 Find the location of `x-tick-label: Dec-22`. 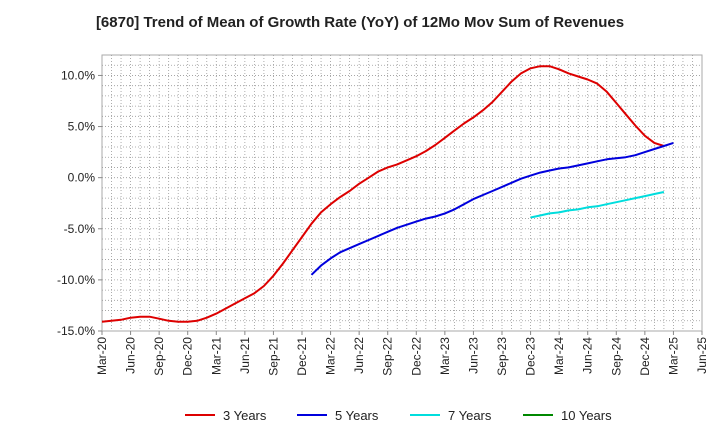

x-tick-label: Dec-22 is located at coordinates (416, 356).